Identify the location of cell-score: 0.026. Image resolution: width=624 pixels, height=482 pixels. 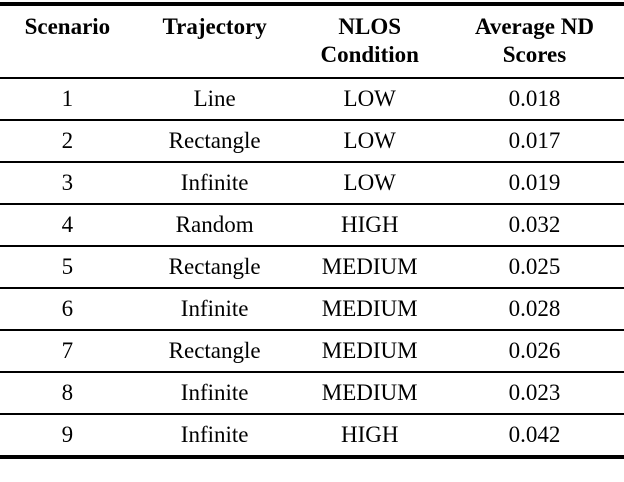
(534, 352).